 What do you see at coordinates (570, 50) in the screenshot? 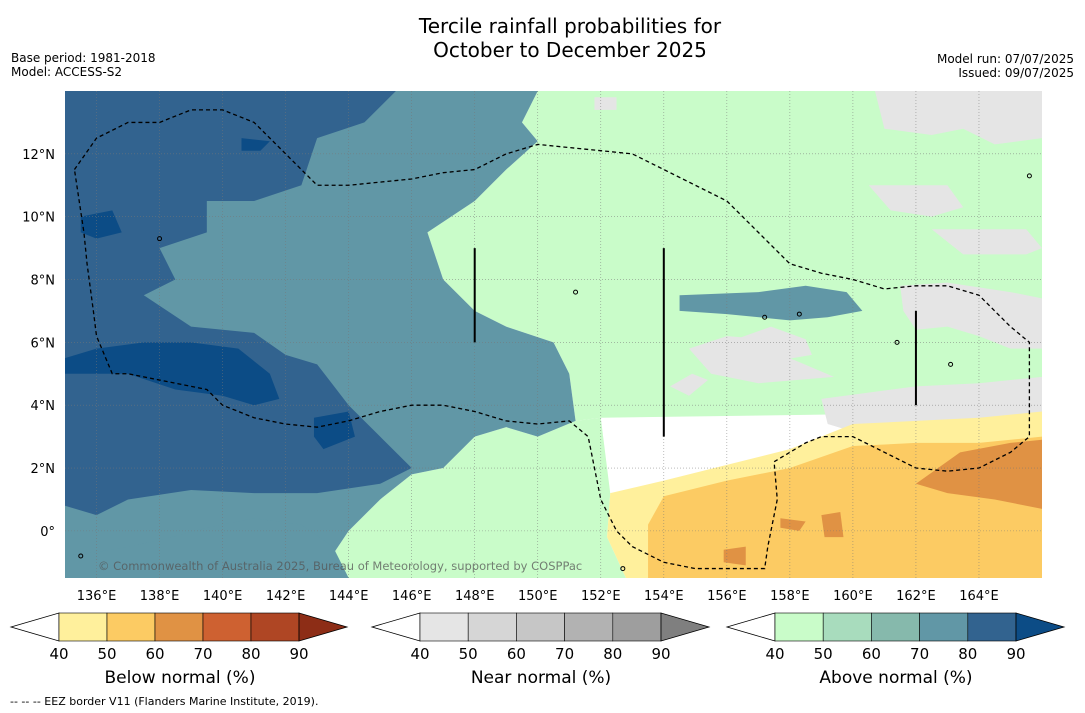
I see `title-line-2: October to December 2025` at bounding box center [570, 50].